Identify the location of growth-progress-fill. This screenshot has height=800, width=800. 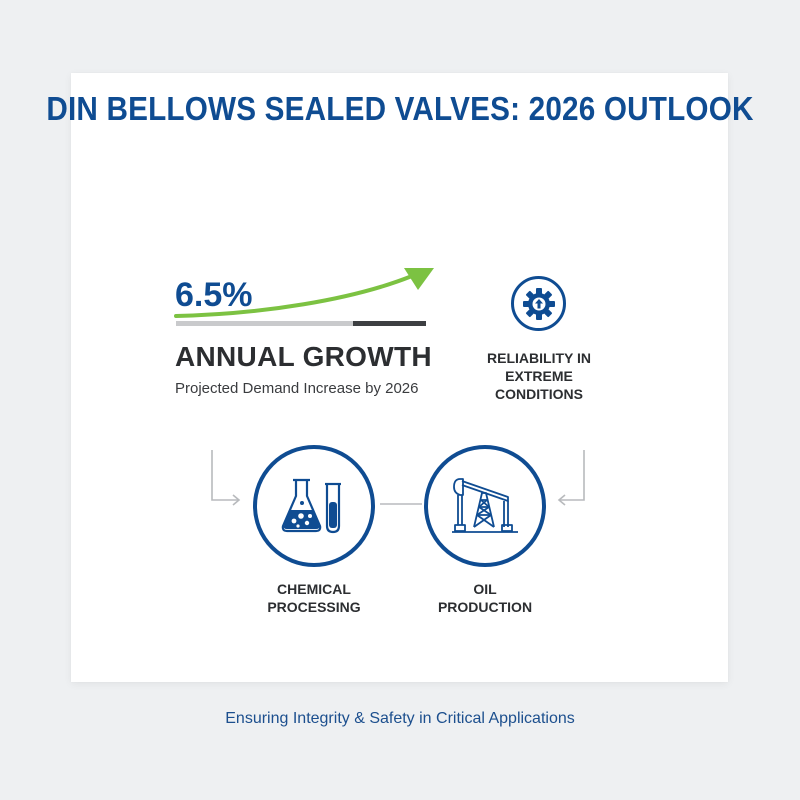
(389, 323).